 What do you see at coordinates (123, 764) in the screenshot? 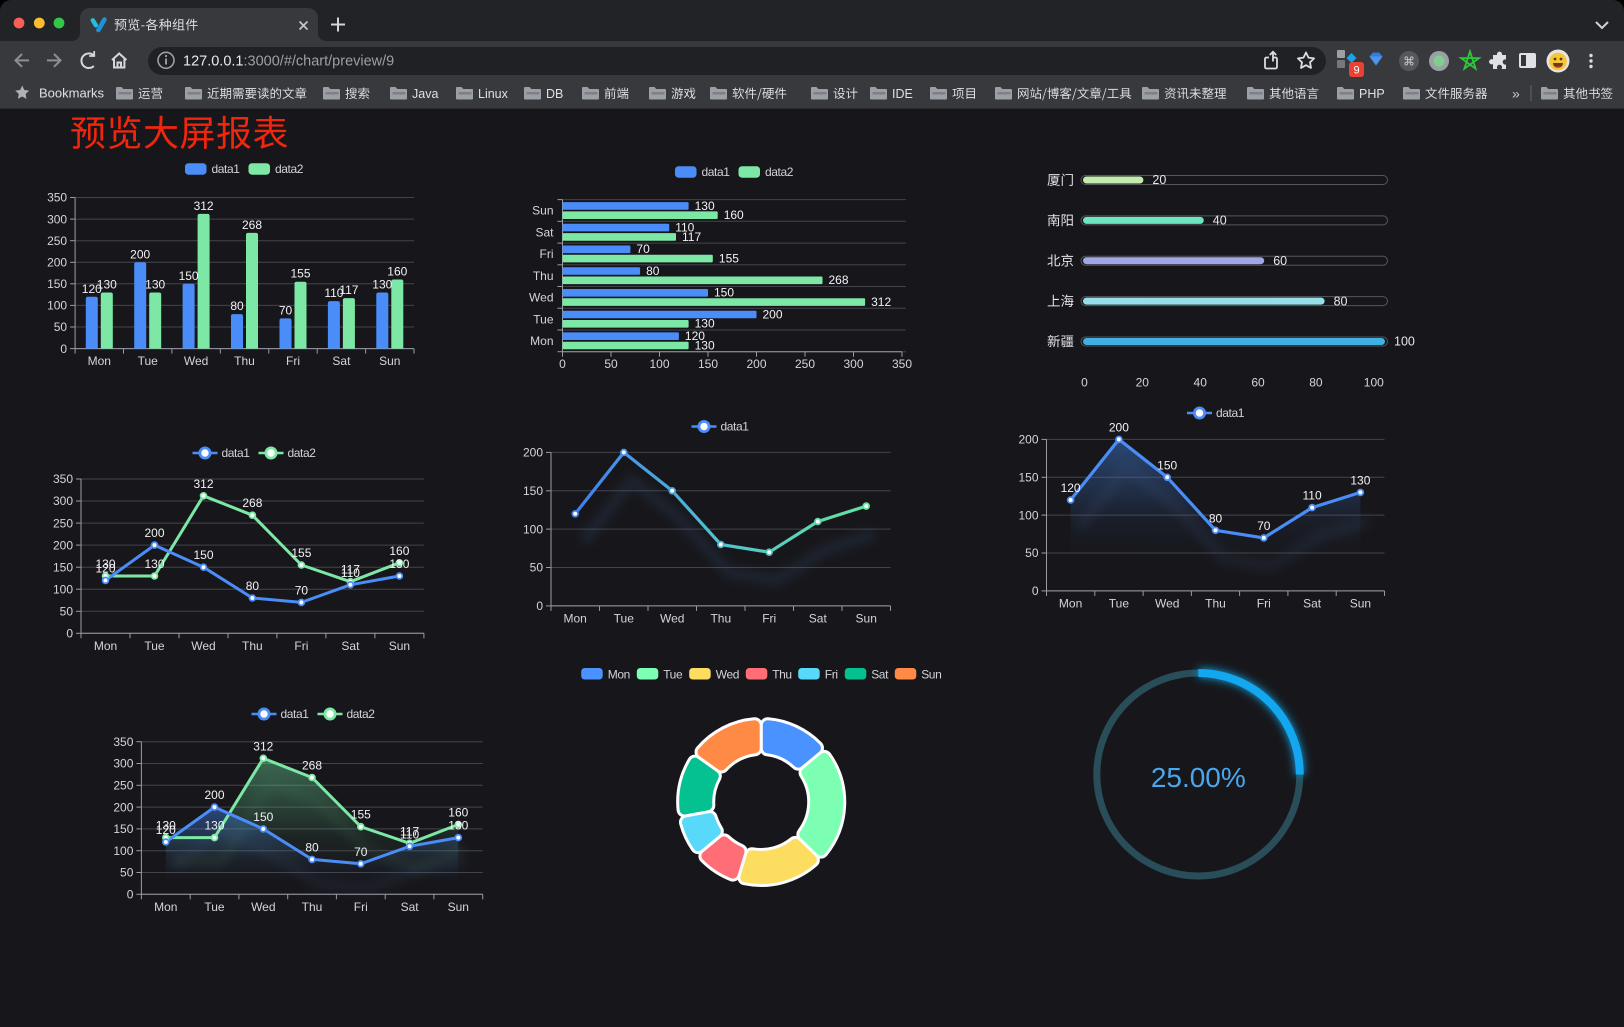
I see `svg-text: 300` at bounding box center [123, 764].